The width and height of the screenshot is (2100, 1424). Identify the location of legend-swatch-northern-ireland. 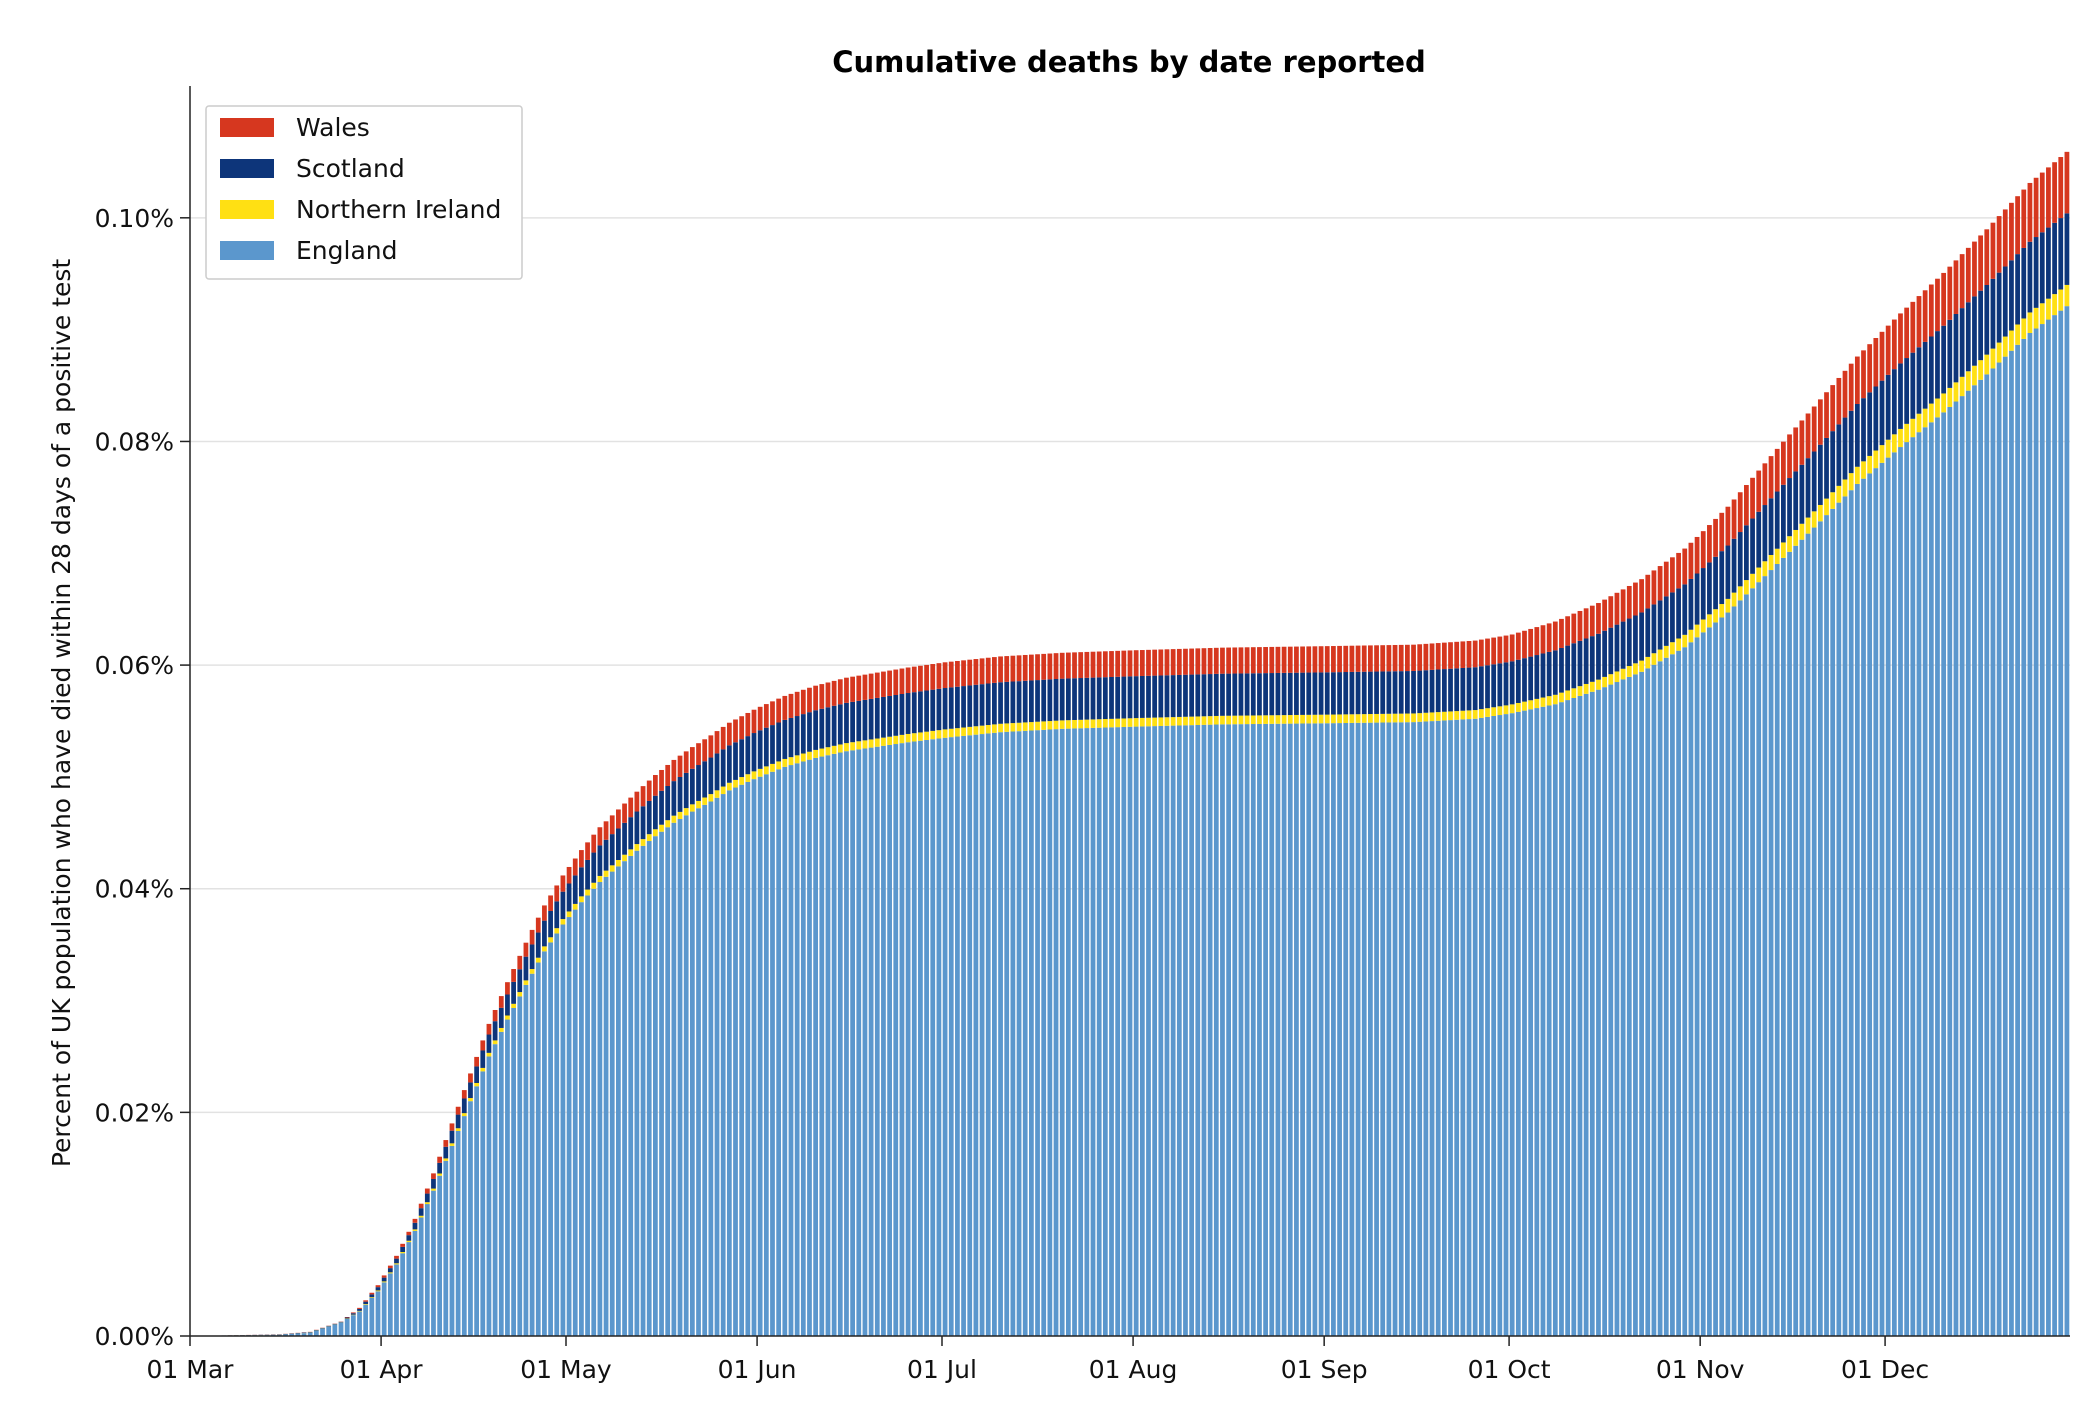
(247, 209).